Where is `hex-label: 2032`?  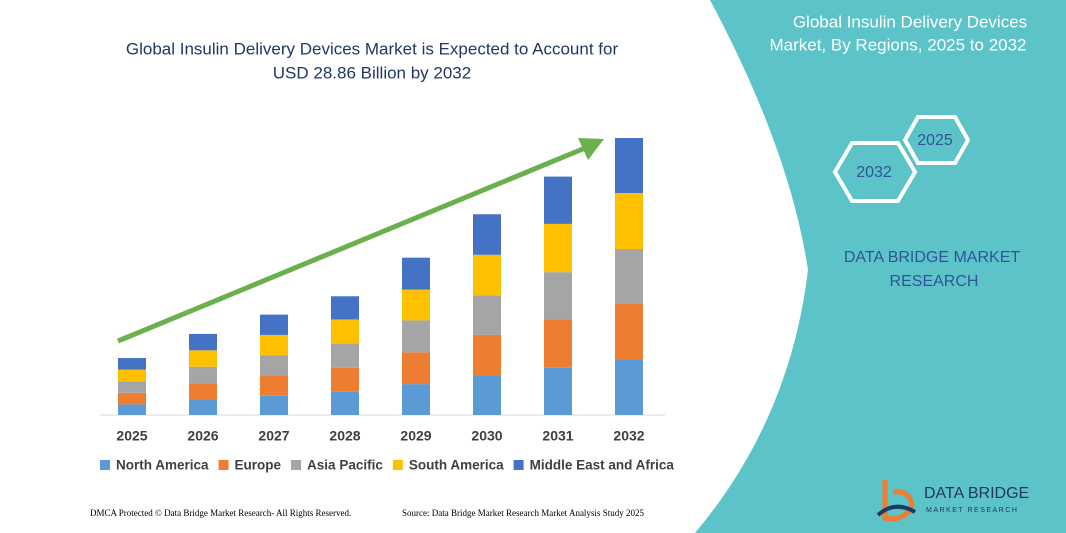 hex-label: 2032 is located at coordinates (874, 172).